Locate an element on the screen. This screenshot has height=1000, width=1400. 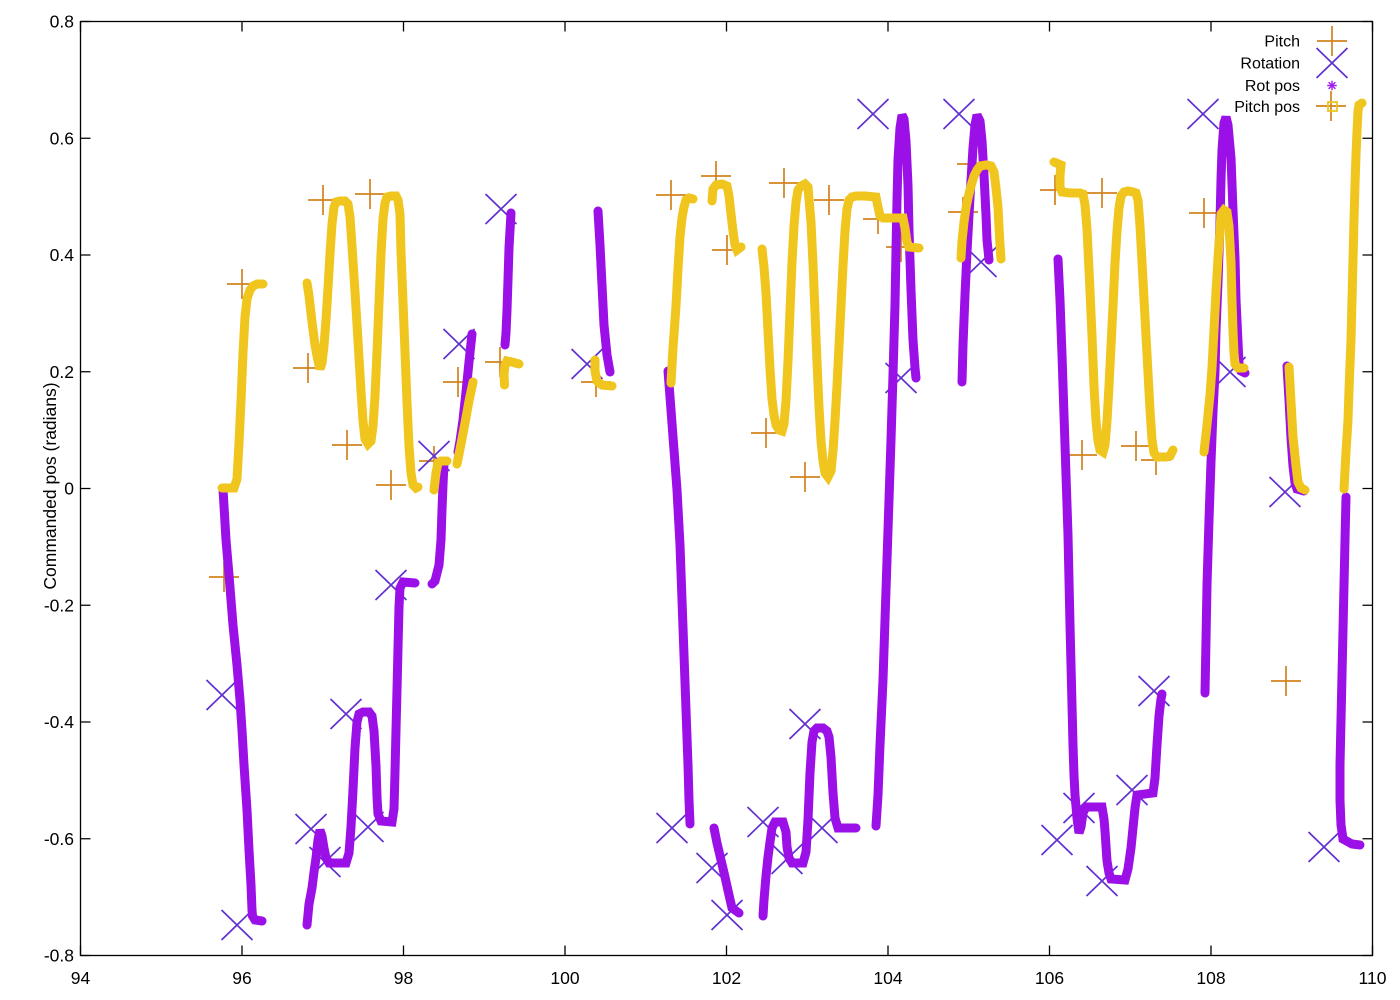
svg-text: 104 is located at coordinates (887, 978).